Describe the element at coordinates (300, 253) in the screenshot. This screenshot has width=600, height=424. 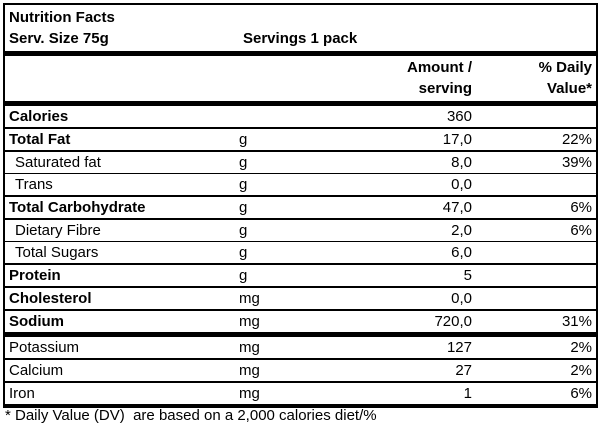
I see `row-total-sugars: Total Sugars g 6,0` at that location.